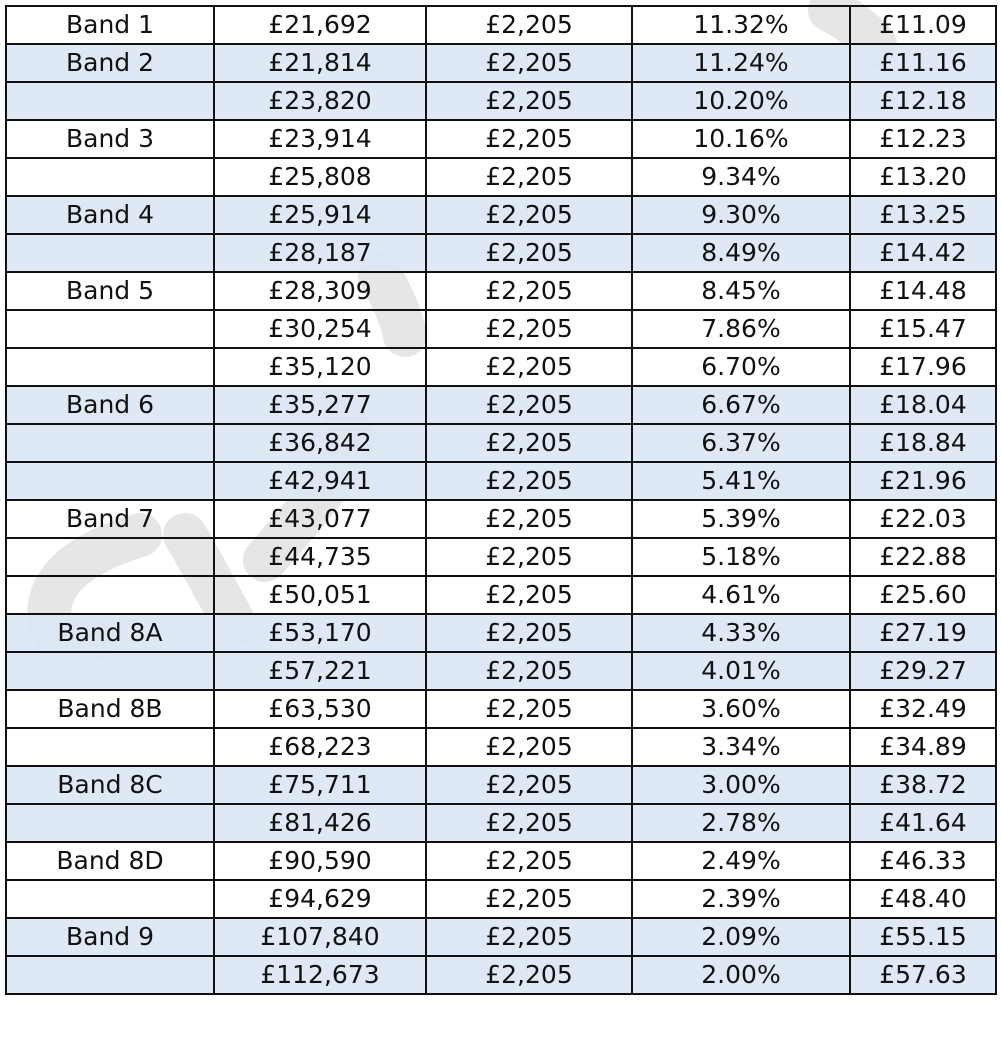 The height and width of the screenshot is (1049, 1001). What do you see at coordinates (320, 557) in the screenshot?
I see `salary-cell: £44,735` at bounding box center [320, 557].